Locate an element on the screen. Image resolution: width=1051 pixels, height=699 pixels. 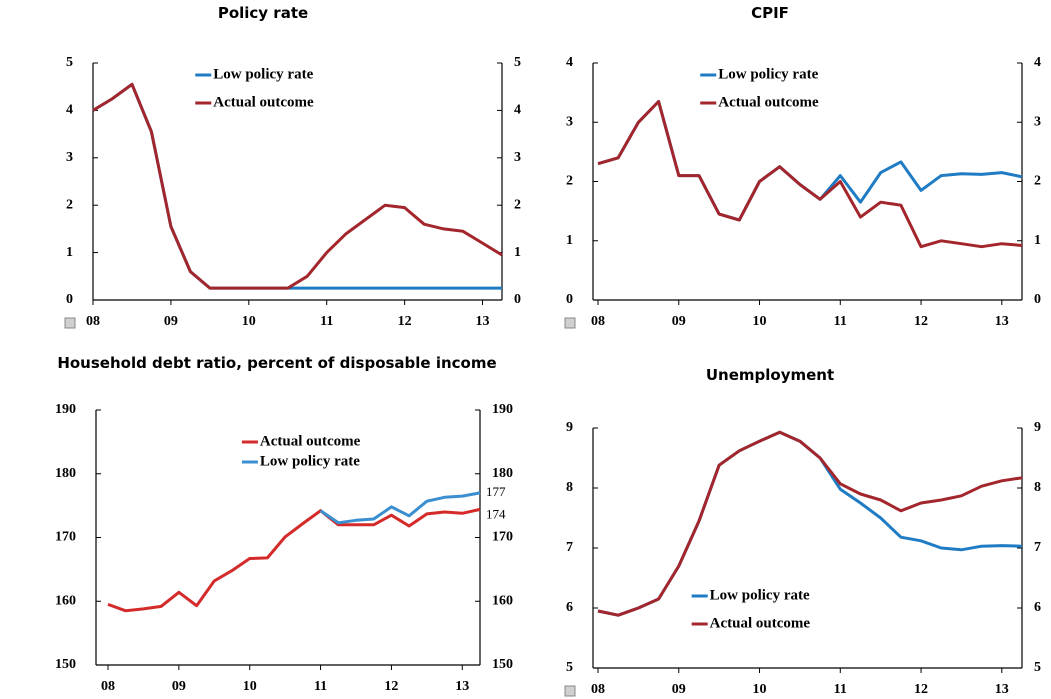
y-tick-label-right: 170 is located at coordinates (502, 537).